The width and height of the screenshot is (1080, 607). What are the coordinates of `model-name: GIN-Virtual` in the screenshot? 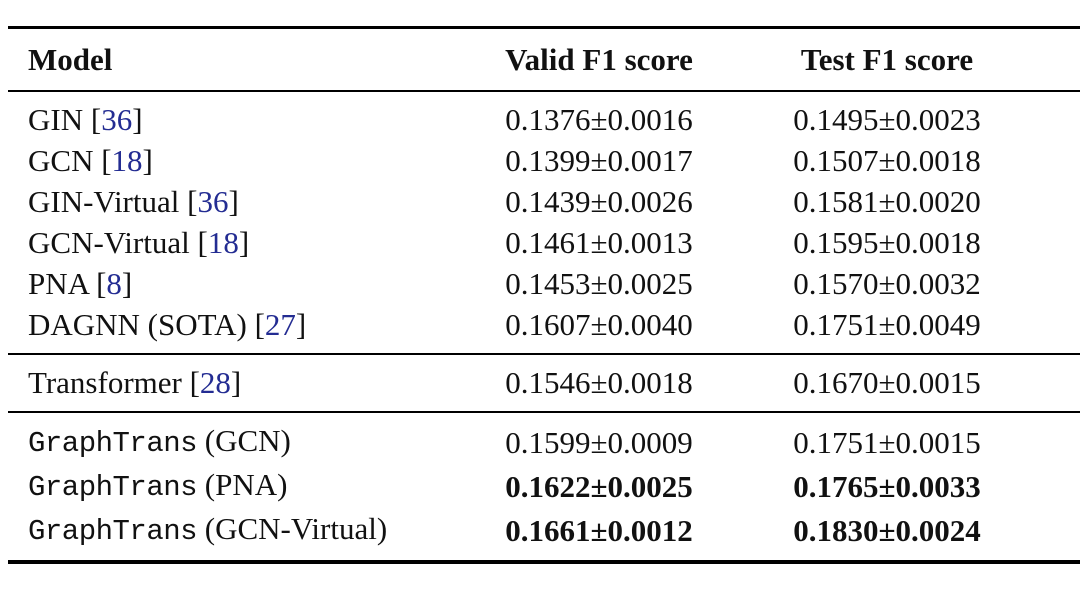 It's located at (104, 201).